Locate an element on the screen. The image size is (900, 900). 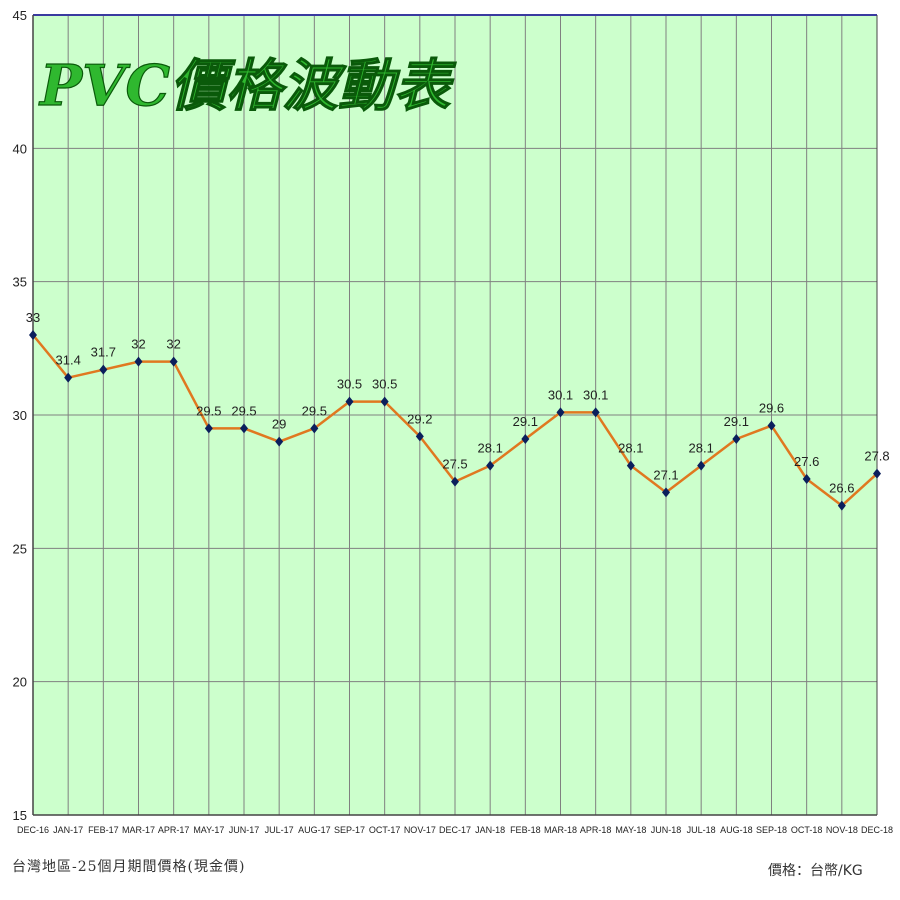
data-label: 29.6 is located at coordinates (771, 408).